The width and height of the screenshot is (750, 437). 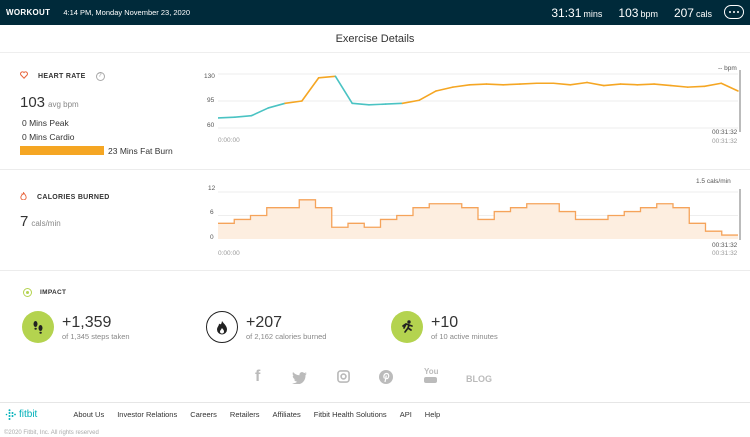 What do you see at coordinates (24, 76) in the screenshot?
I see `heart-icon` at bounding box center [24, 76].